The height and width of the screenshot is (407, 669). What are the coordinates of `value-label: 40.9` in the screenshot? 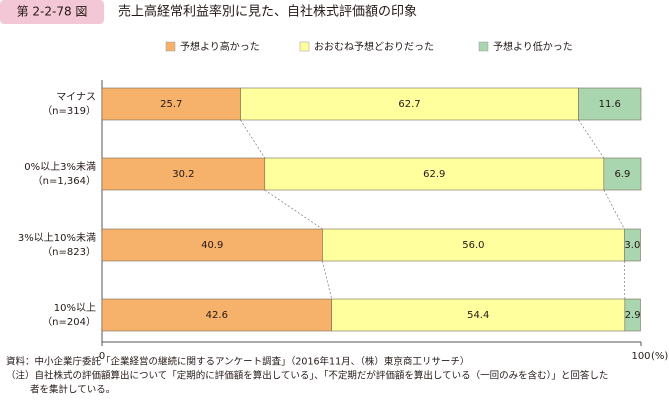 It's located at (212, 245).